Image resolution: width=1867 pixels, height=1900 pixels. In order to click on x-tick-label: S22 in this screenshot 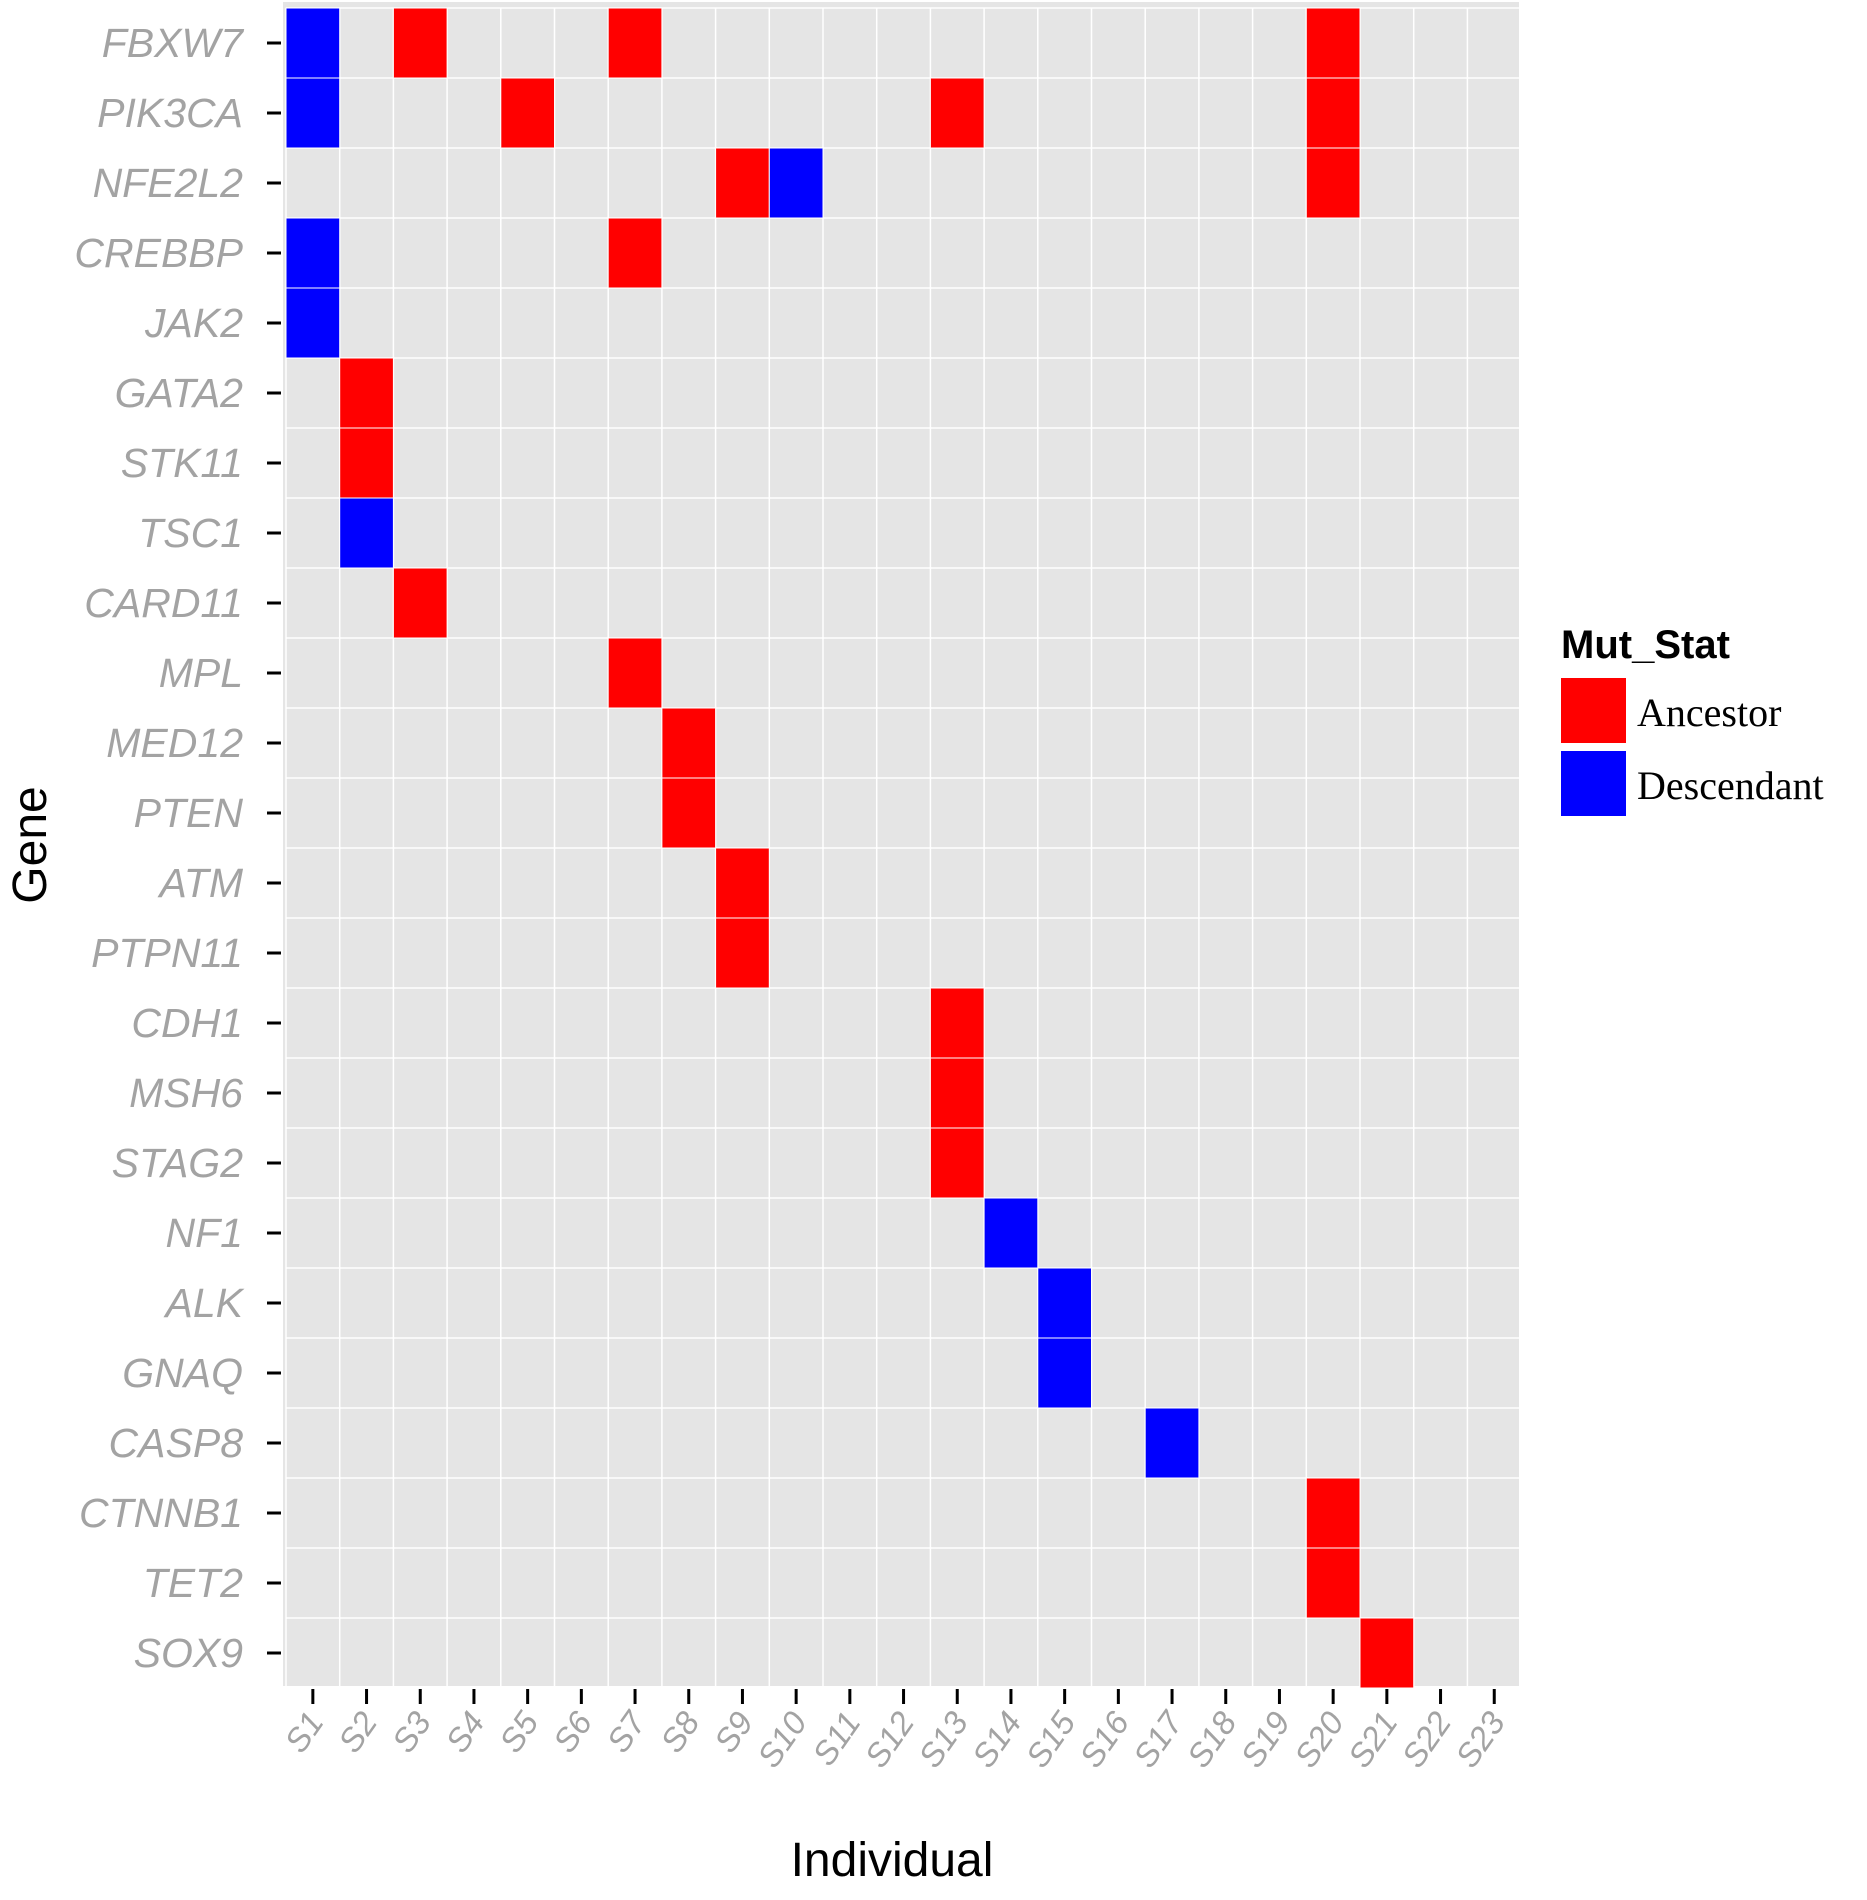, I will do `click(1426, 1739)`.